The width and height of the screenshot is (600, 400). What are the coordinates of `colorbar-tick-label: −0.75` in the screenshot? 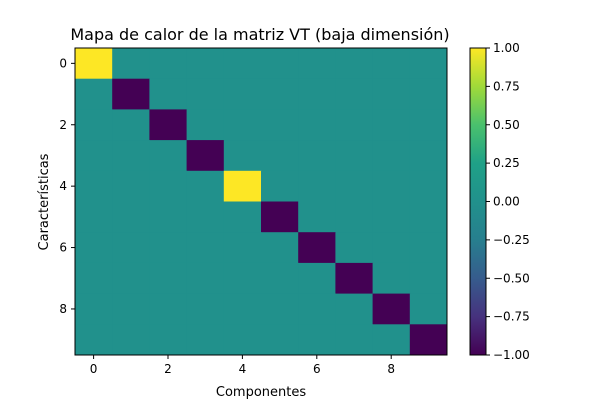 It's located at (511, 317).